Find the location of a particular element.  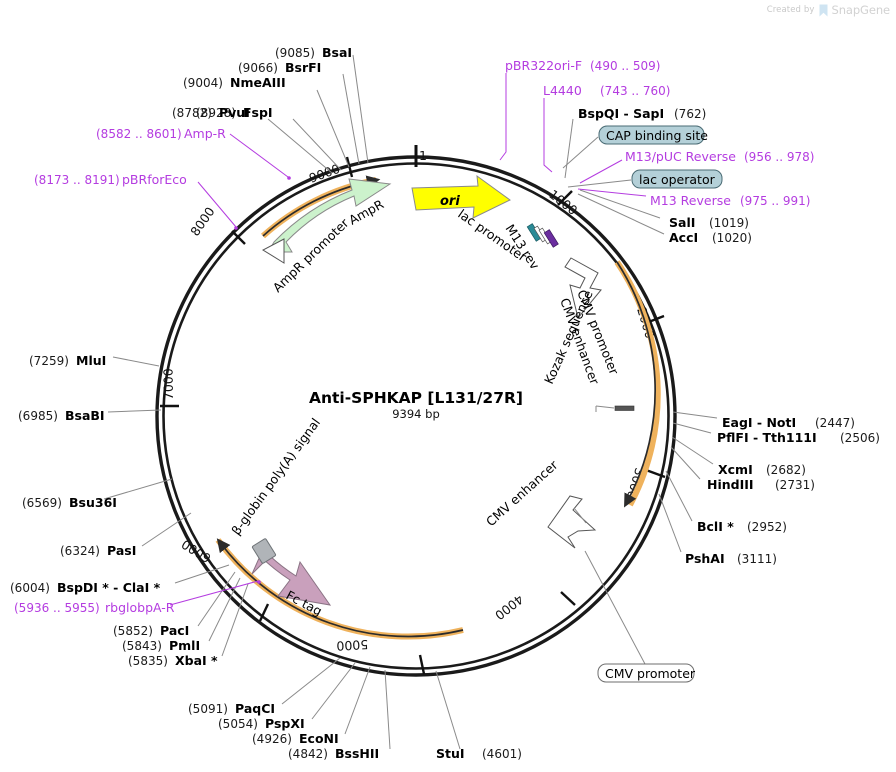

enzyme-position: (6324) is located at coordinates (80, 551).